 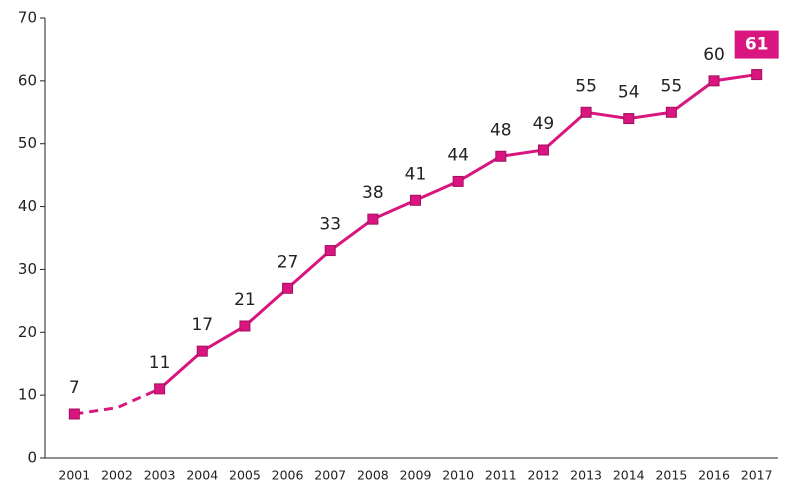 I want to click on data-label: 60, so click(x=714, y=55).